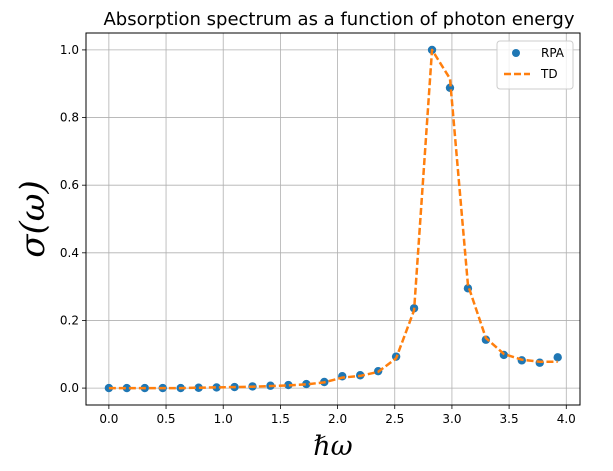 The height and width of the screenshot is (471, 613). I want to click on x-tick-label: 1.0, so click(223, 419).